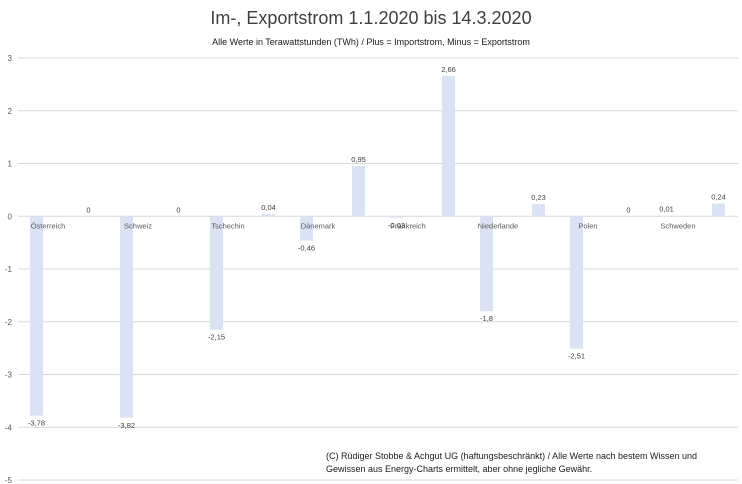 The height and width of the screenshot is (484, 742). Describe the element at coordinates (126, 425) in the screenshot. I see `data-label: -3,82` at that location.